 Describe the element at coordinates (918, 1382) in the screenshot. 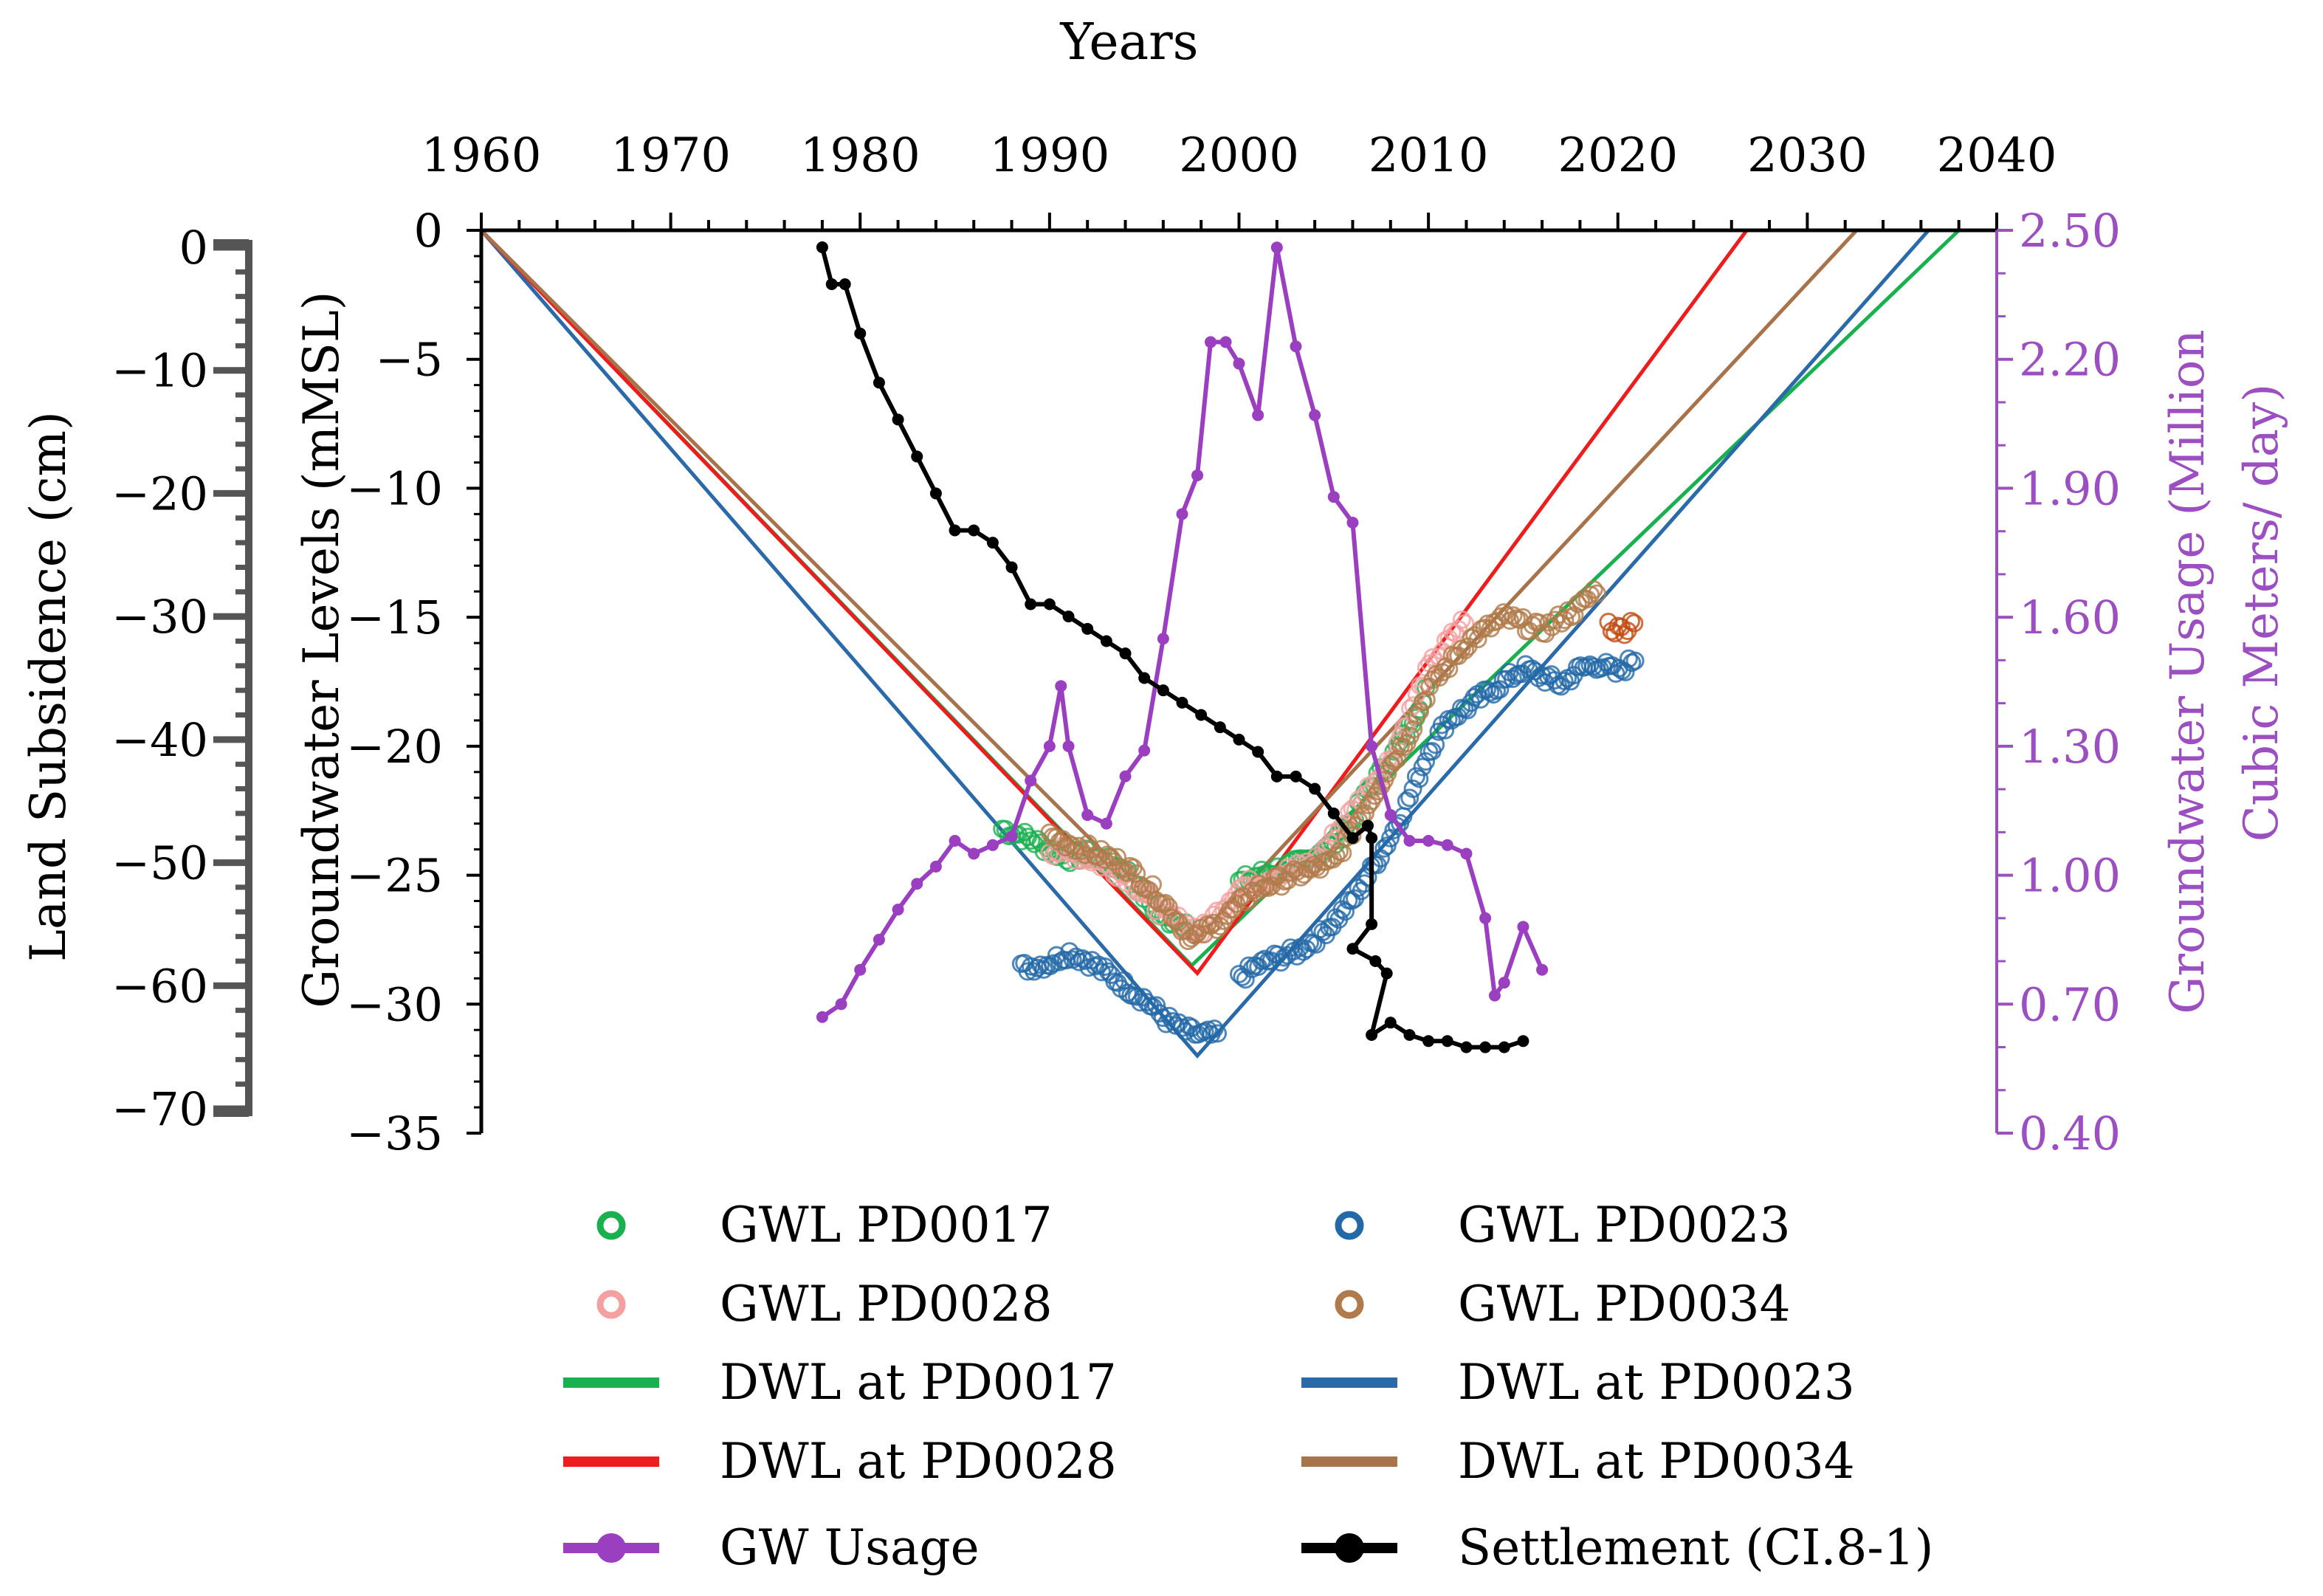

I see `legend-label: DWL at PD0017` at that location.